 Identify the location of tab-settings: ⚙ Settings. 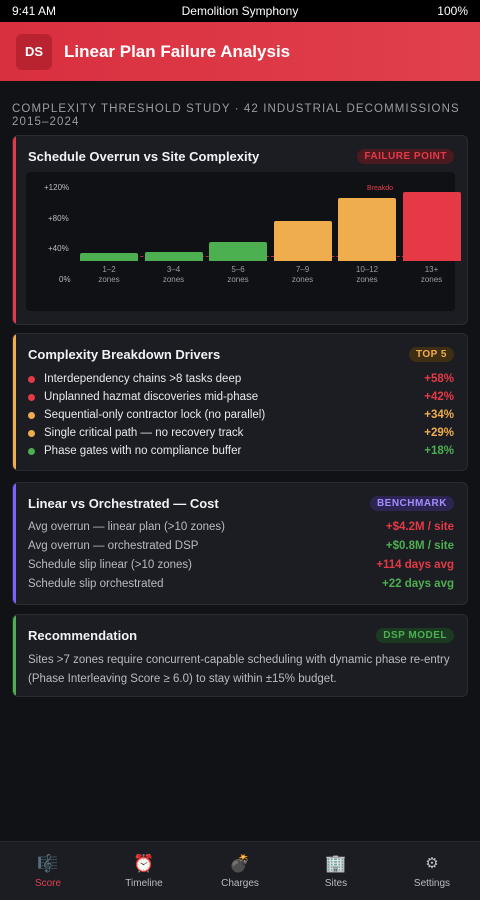
(432, 871).